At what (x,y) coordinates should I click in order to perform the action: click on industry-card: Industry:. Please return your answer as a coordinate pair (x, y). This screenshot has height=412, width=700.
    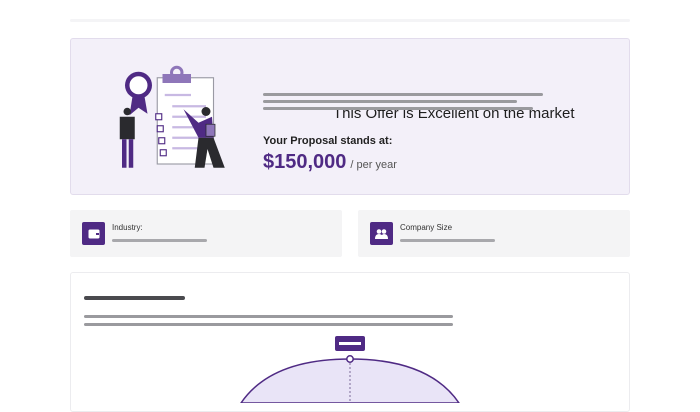
    Looking at the image, I should click on (206, 233).